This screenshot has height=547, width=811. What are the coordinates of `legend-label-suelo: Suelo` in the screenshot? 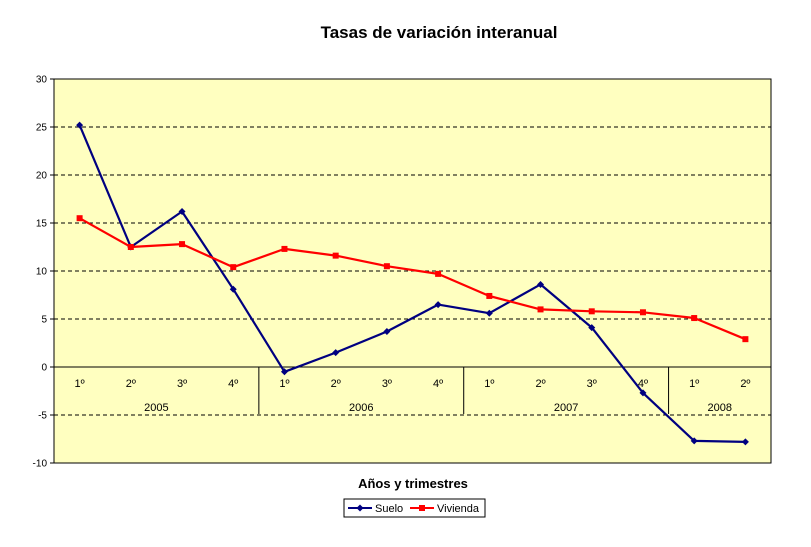 It's located at (389, 509).